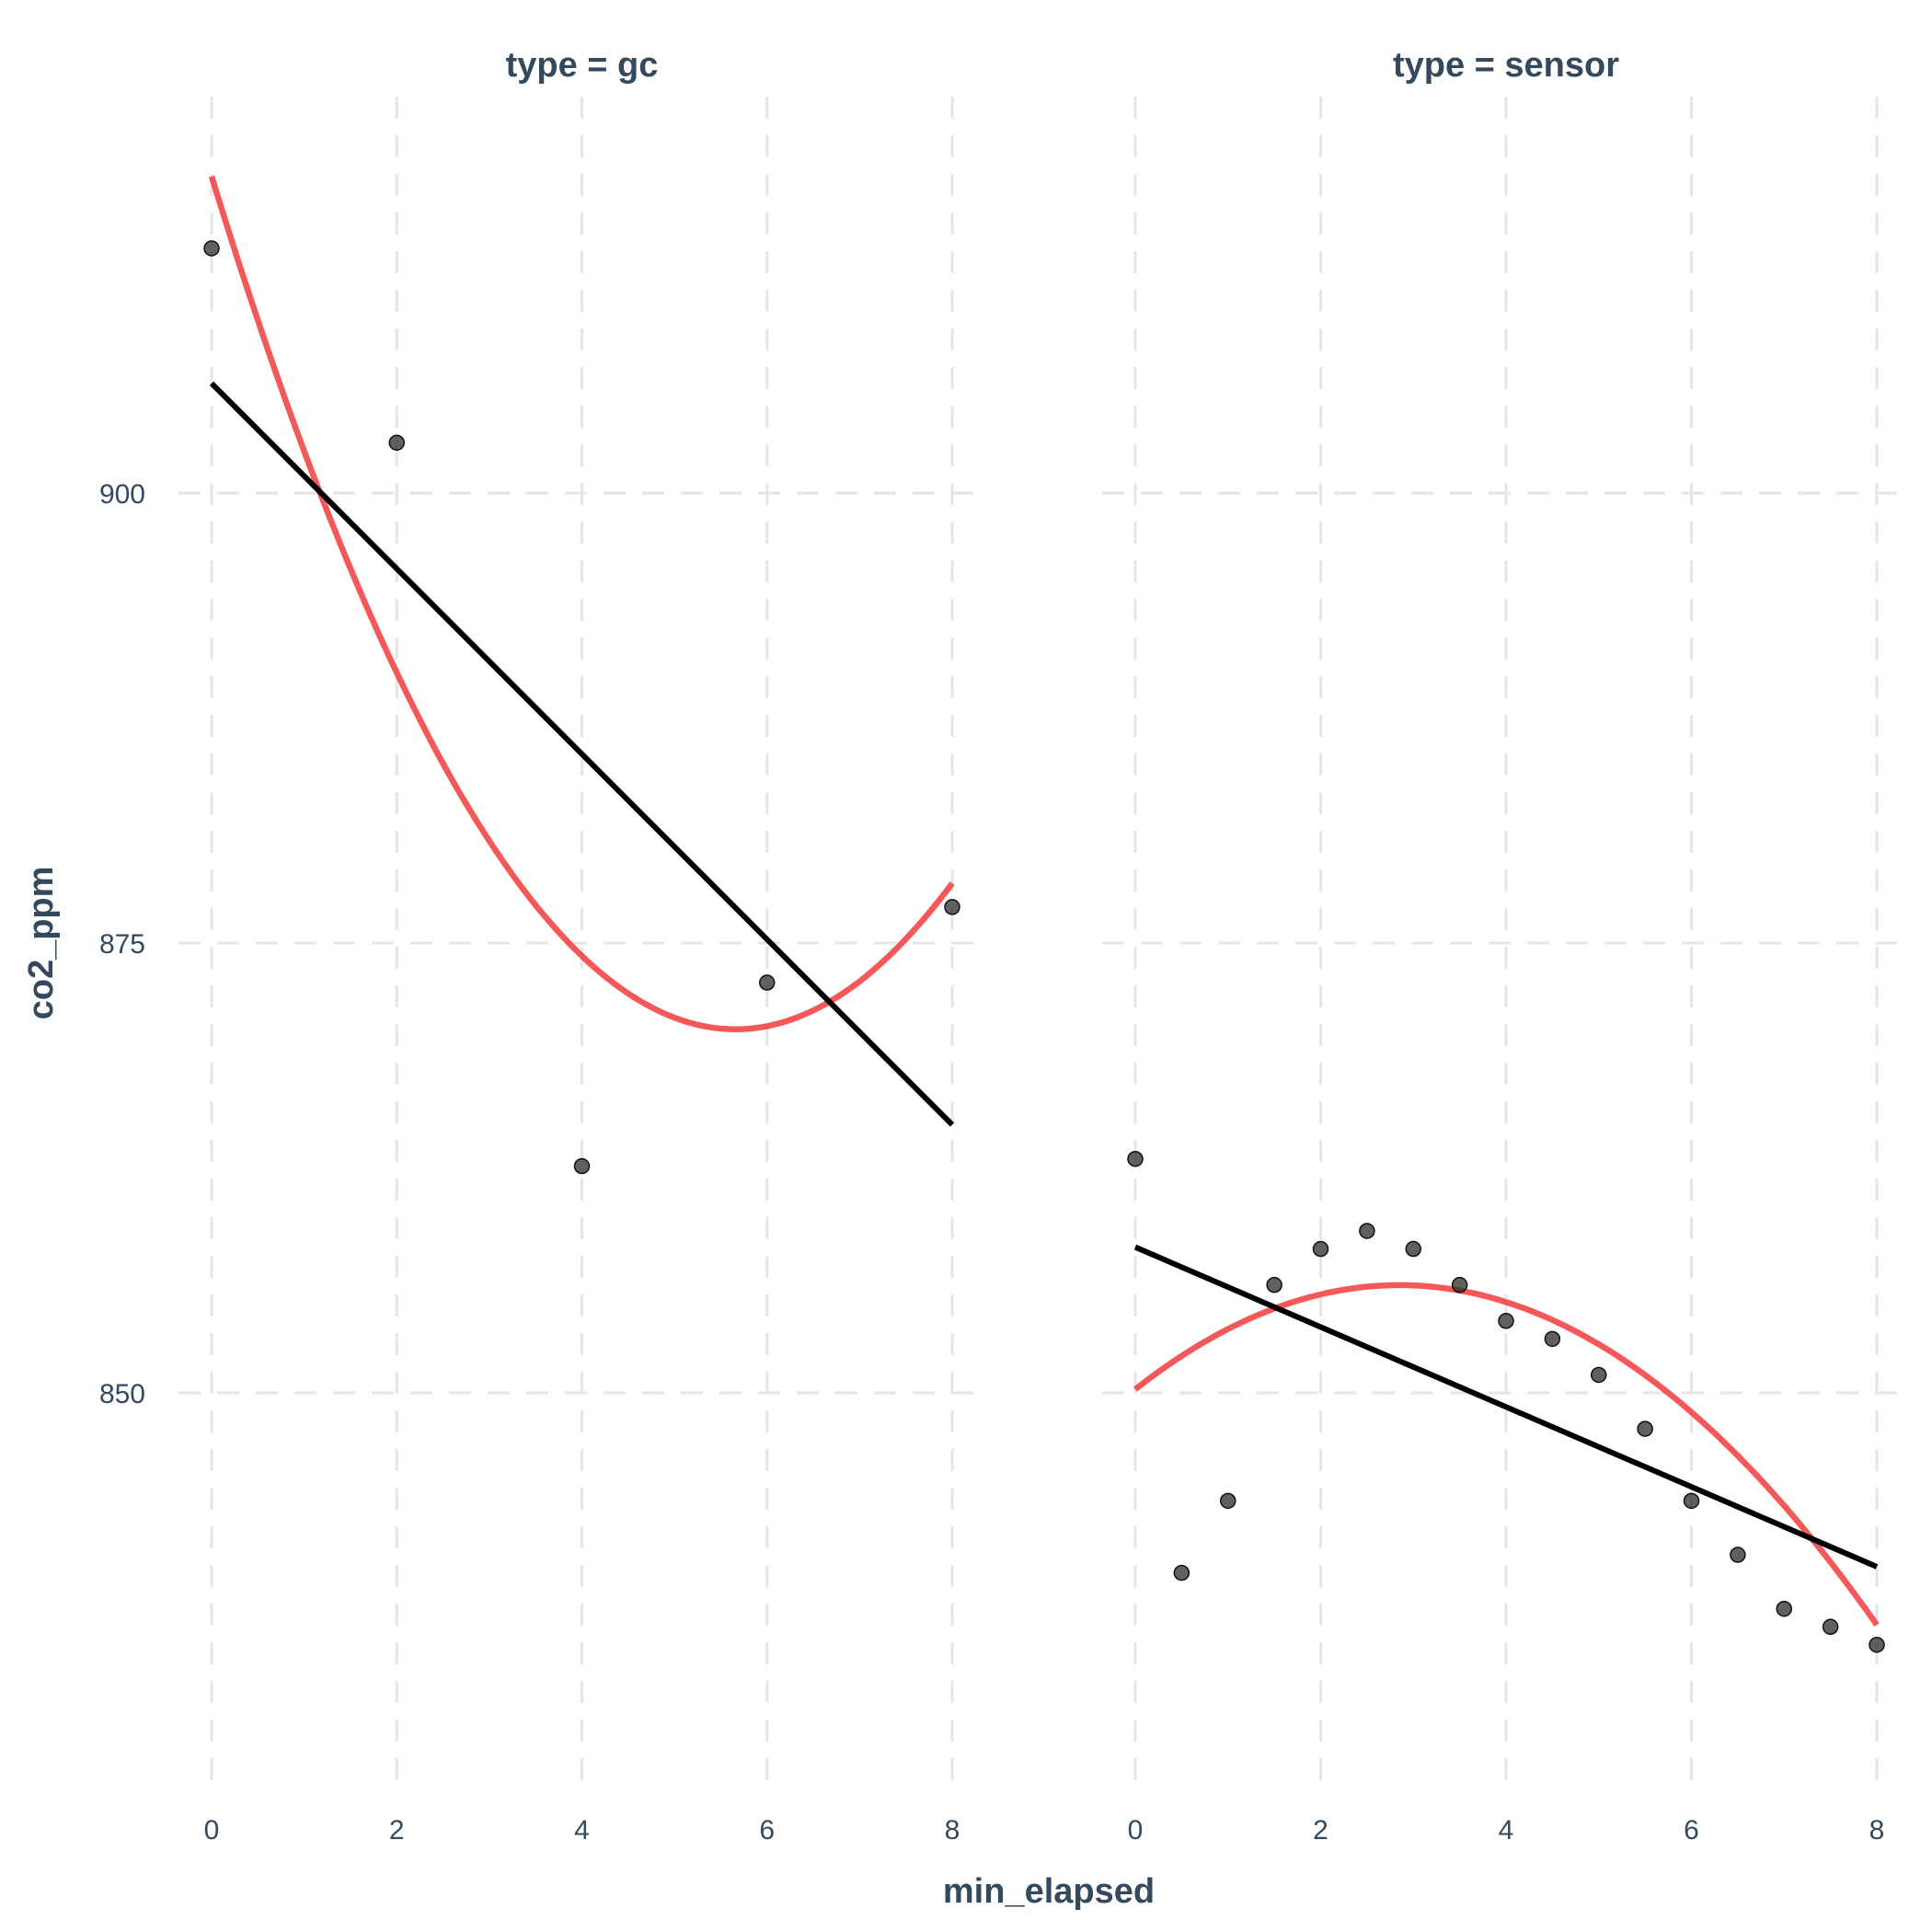 The image size is (1932, 1932). Describe the element at coordinates (122, 945) in the screenshot. I see `y-tick-label: 875` at that location.